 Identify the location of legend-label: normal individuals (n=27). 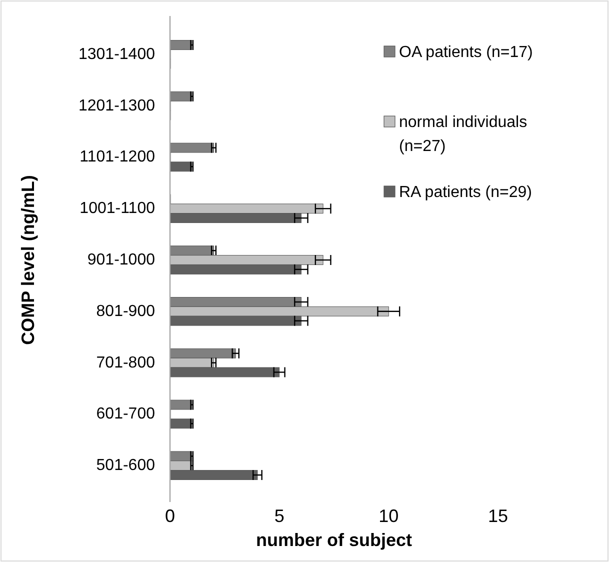
(463, 134).